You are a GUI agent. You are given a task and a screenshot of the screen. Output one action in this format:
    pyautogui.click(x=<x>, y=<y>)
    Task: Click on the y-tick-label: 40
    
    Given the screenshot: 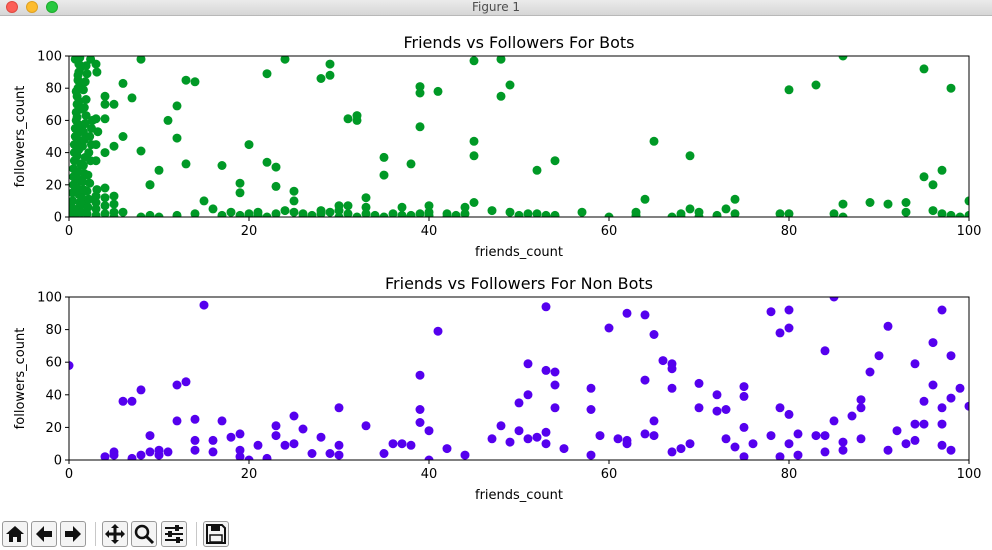 What is the action you would take?
    pyautogui.click(x=53, y=153)
    